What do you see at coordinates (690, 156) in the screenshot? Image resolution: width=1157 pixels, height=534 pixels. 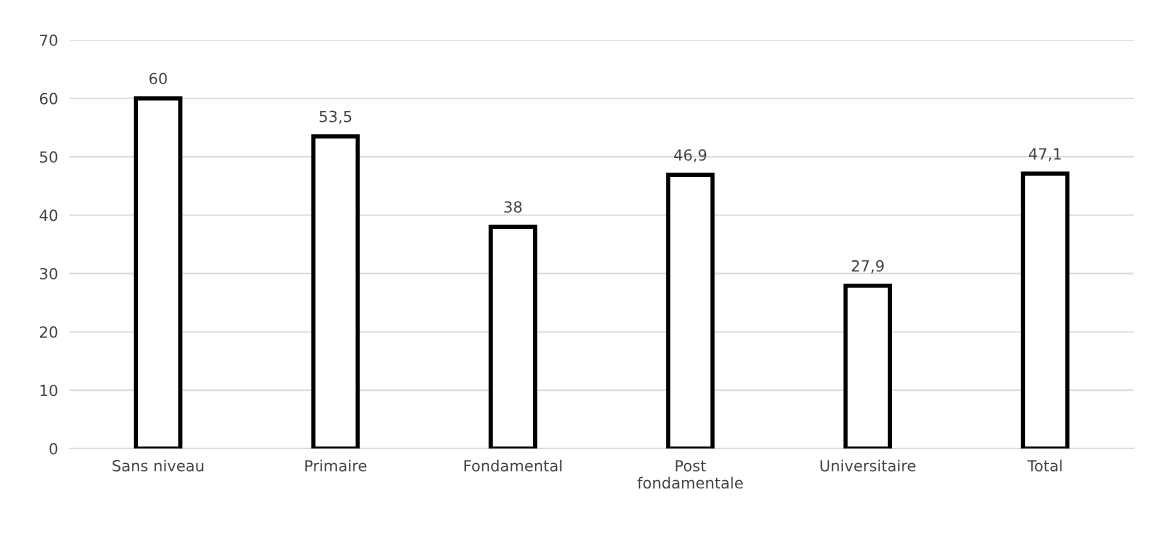 I see `data-label: 46,9` at bounding box center [690, 156].